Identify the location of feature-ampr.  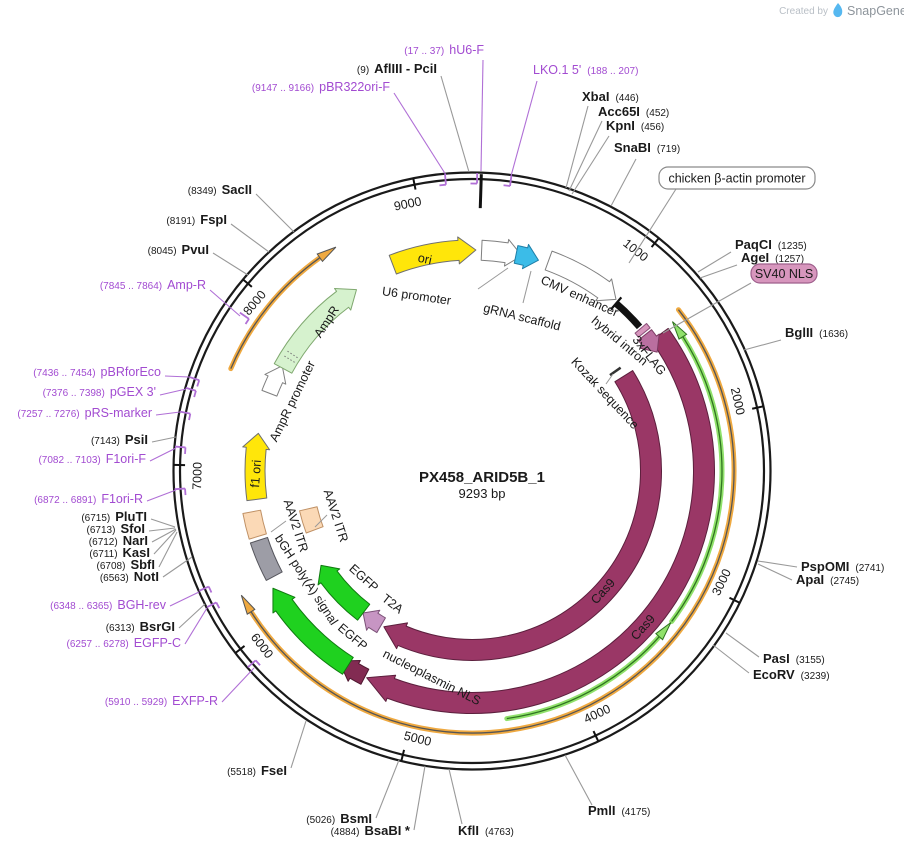
(315, 331).